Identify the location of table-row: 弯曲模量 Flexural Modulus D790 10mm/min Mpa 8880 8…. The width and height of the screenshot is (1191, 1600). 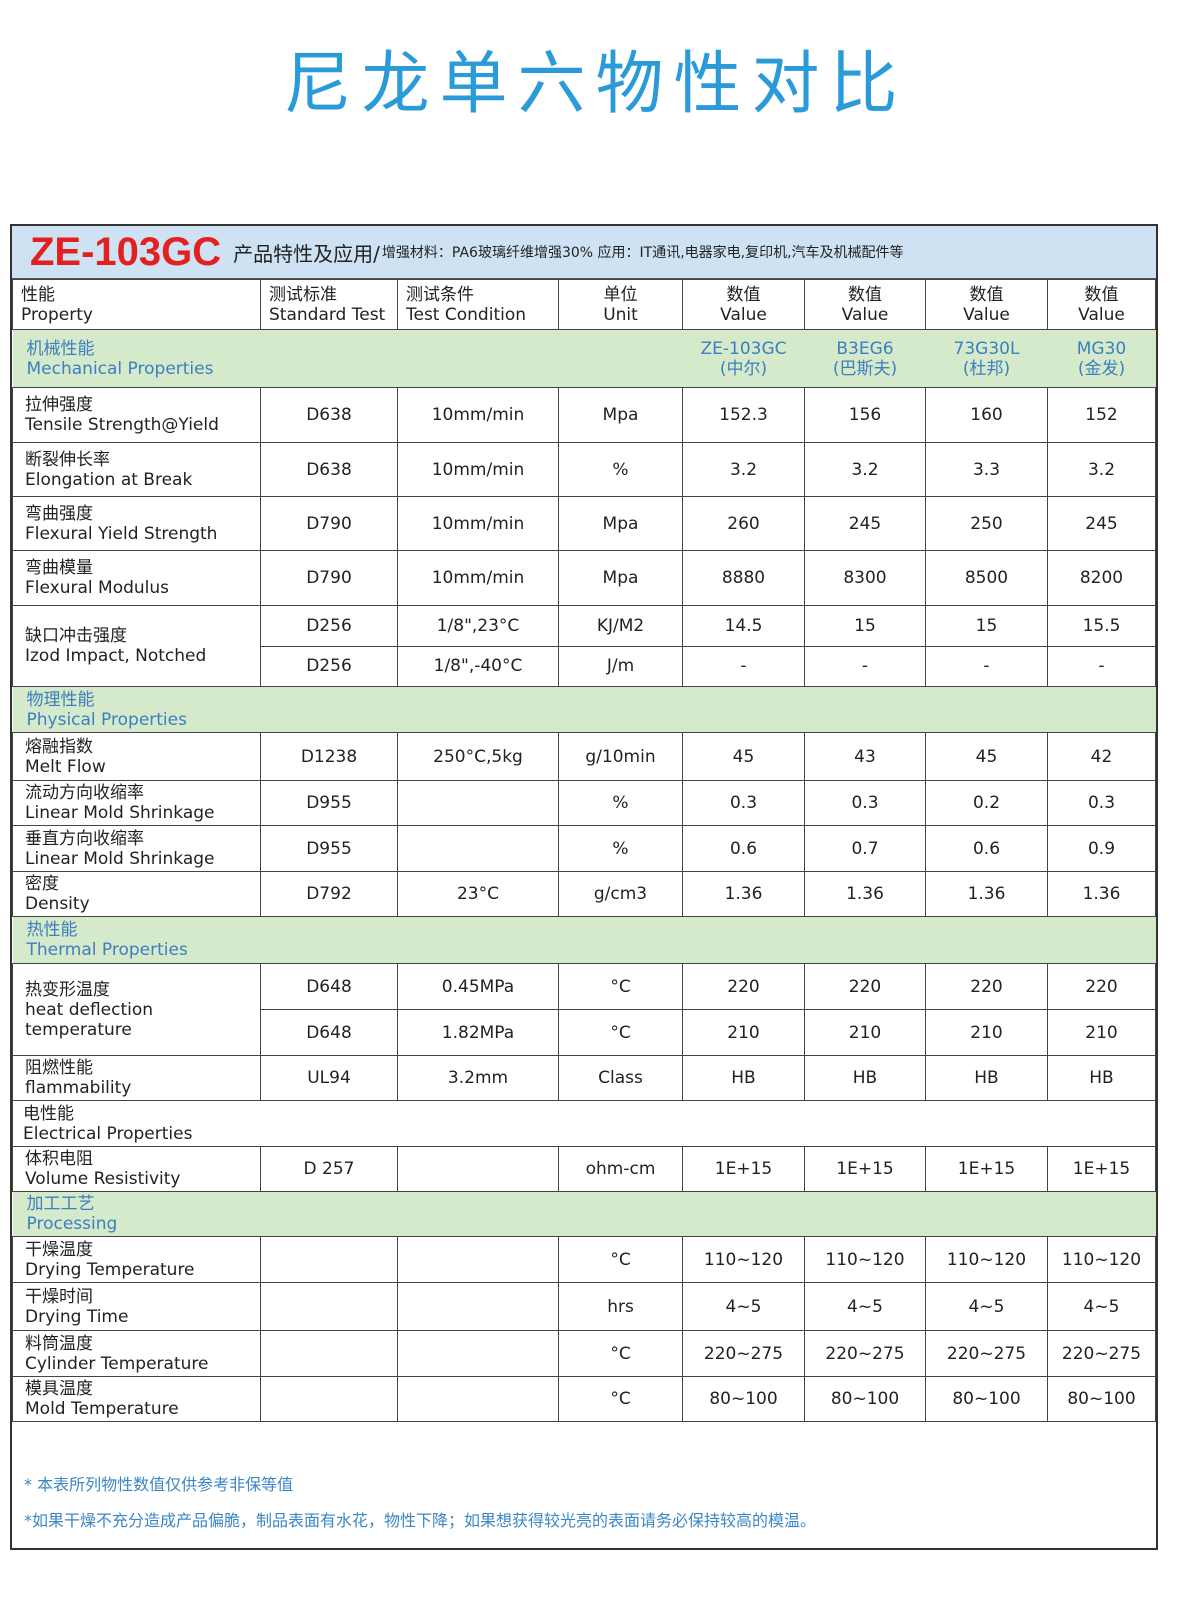
(584, 578).